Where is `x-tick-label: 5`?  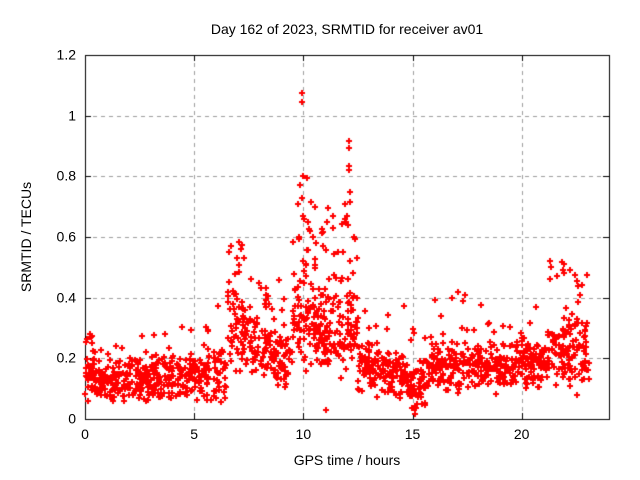 x-tick-label: 5 is located at coordinates (194, 434).